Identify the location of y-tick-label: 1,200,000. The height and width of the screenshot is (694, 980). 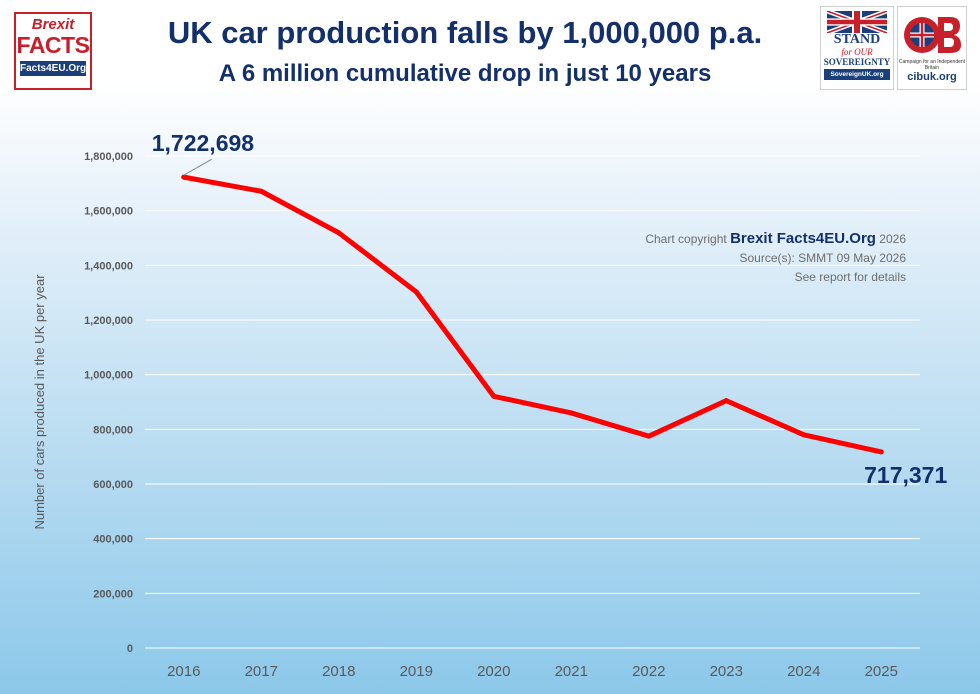
(108, 321).